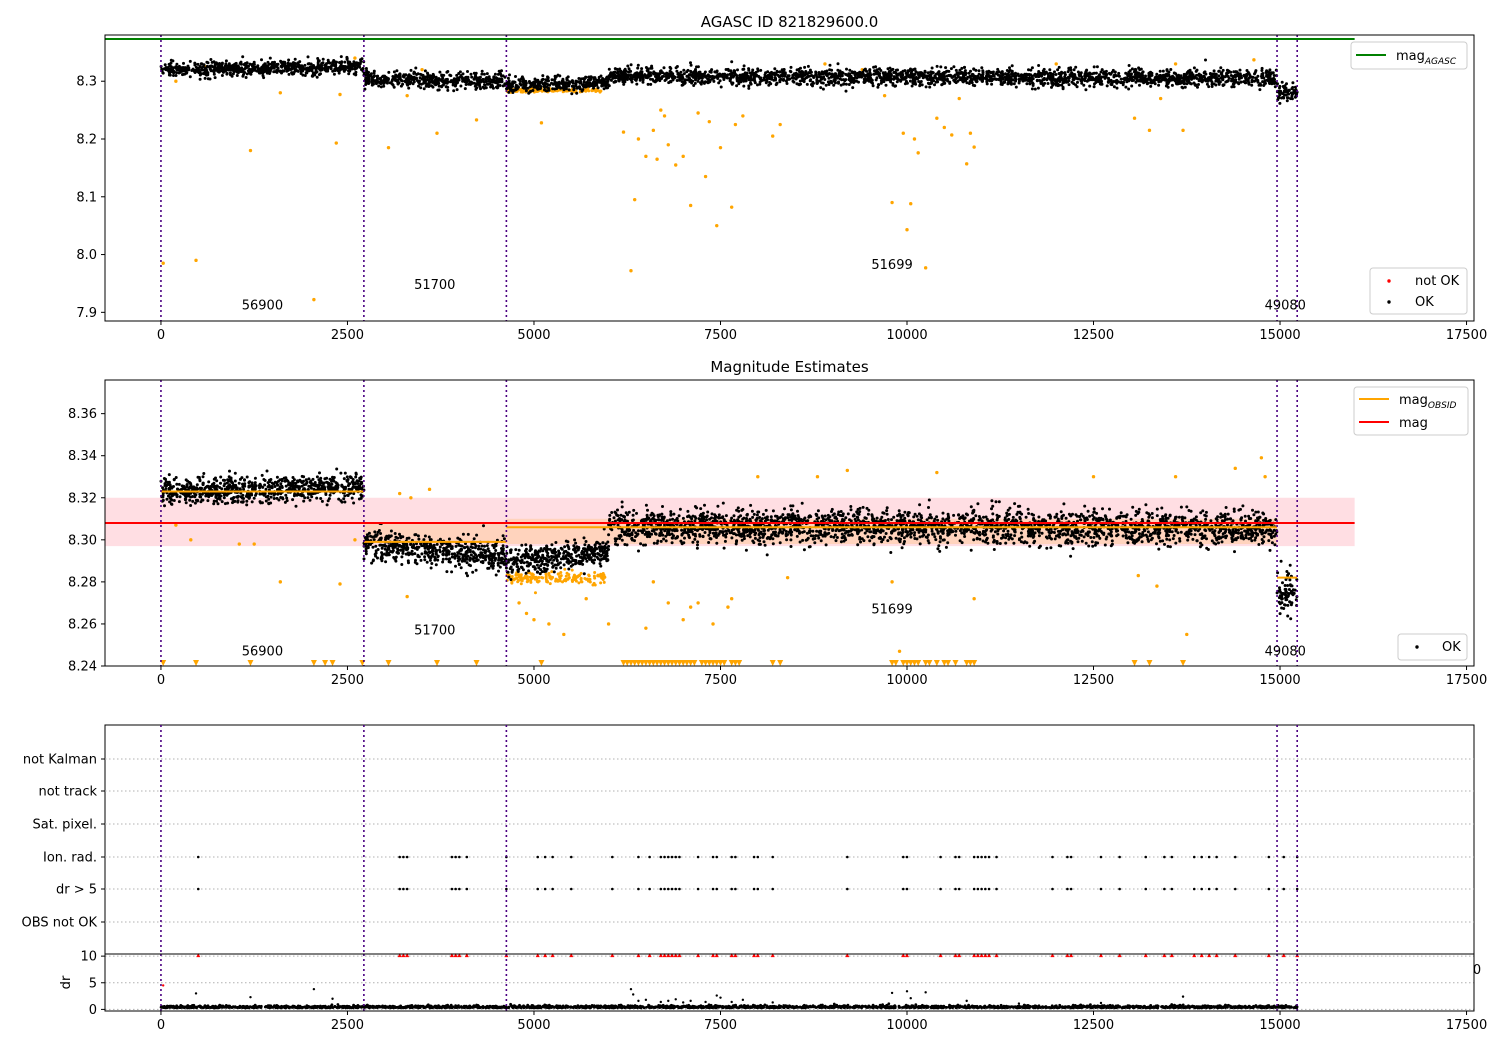 The height and width of the screenshot is (1050, 1500). I want to click on obsid-label: 51699, so click(891, 265).